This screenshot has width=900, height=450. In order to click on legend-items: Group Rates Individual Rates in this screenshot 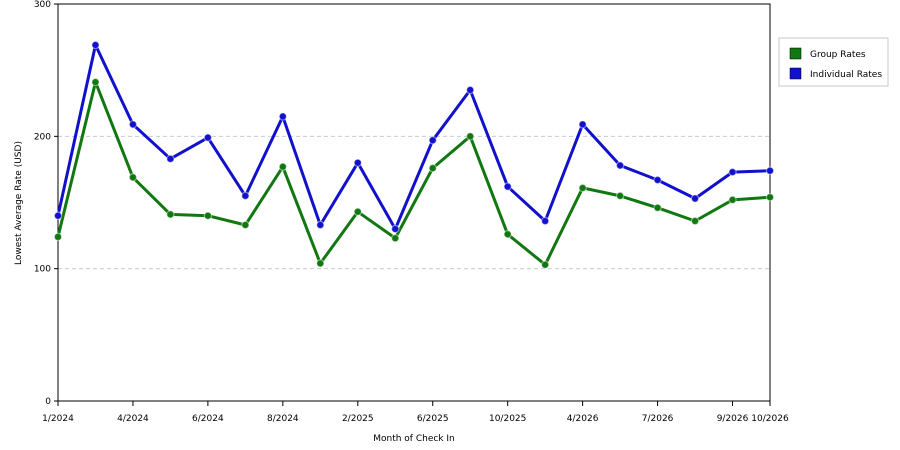, I will do `click(835, 63)`.